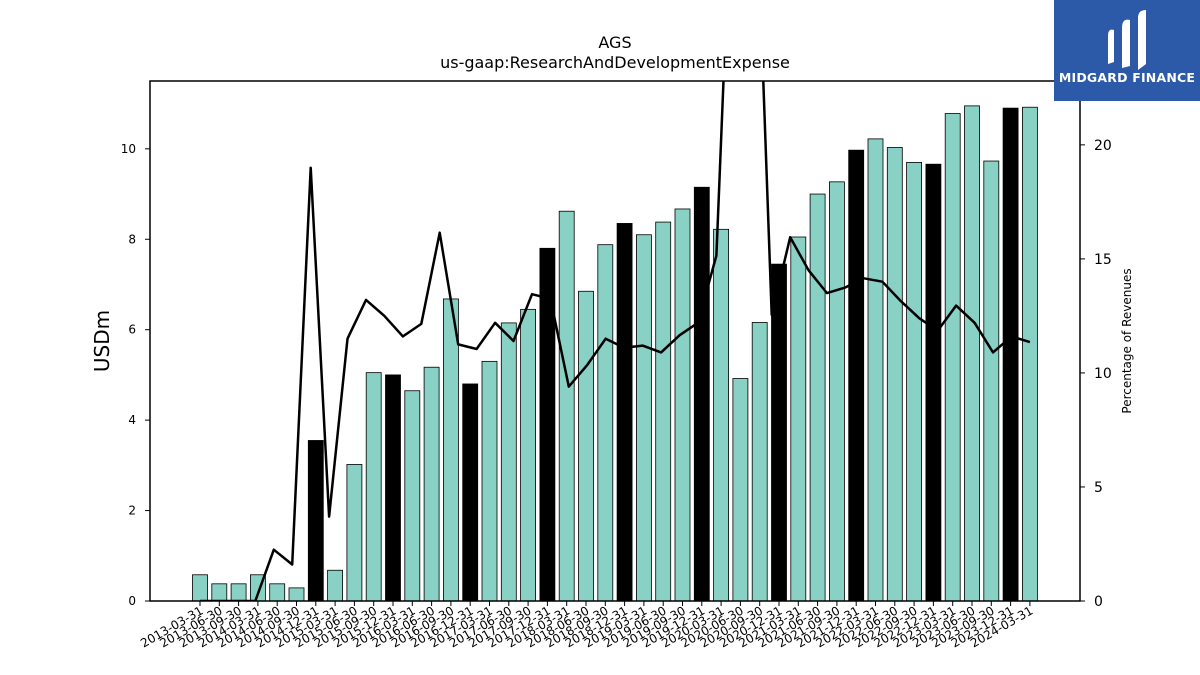  What do you see at coordinates (1098, 488) in the screenshot?
I see `y2-tick-label: 5` at bounding box center [1098, 488].